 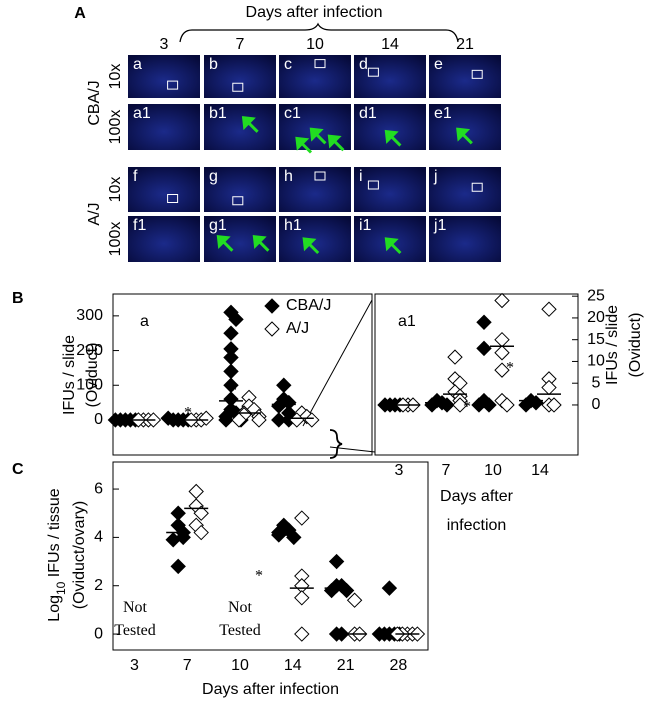 I want to click on day-label: 7, so click(x=240, y=44).